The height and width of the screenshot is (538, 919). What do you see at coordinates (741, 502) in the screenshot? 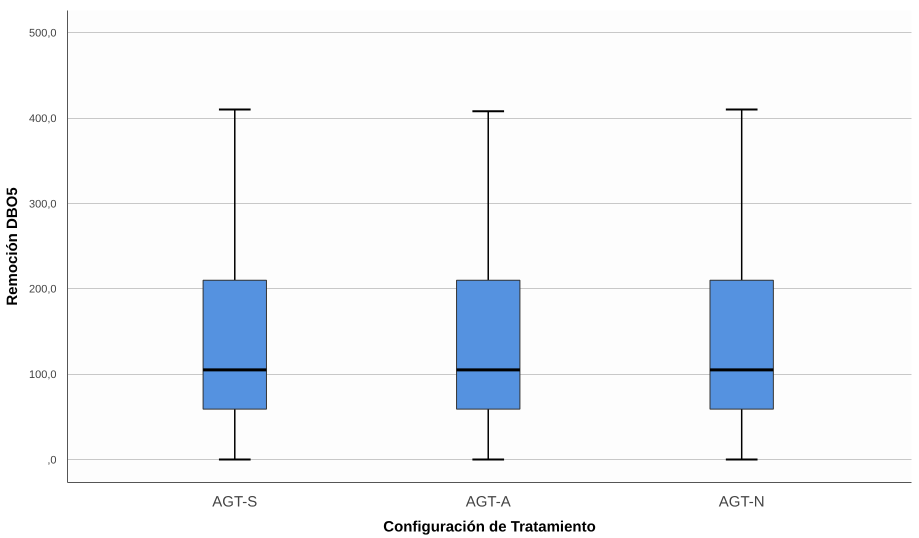
I see `x-tick-label: AGT-N` at bounding box center [741, 502].